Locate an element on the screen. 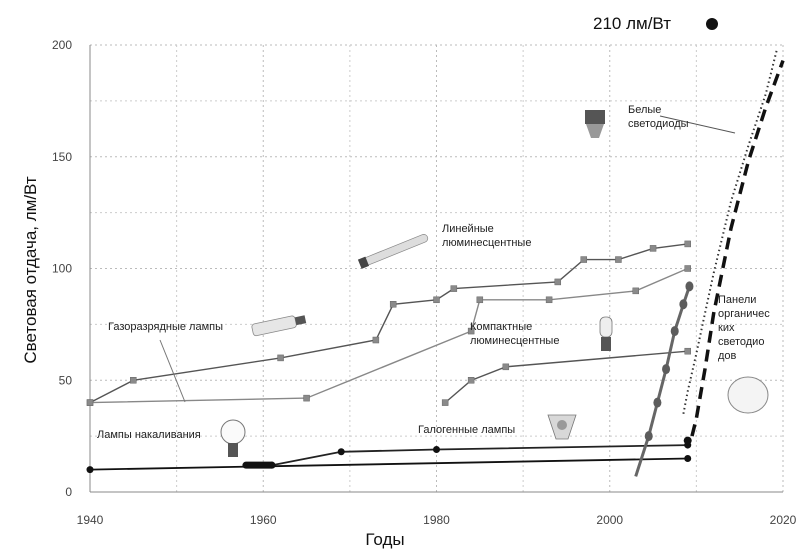 Image resolution: width=805 pixels, height=550 pixels. y-tick-label: 50 is located at coordinates (66, 380).